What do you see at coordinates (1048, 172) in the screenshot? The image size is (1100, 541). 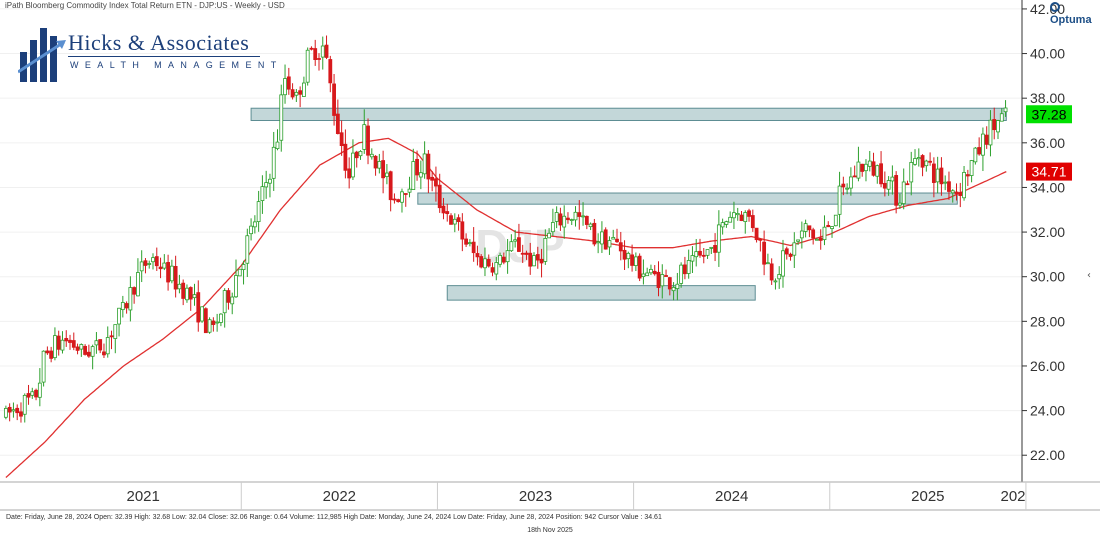 I see `moving-average-value-label: 34.71` at bounding box center [1048, 172].